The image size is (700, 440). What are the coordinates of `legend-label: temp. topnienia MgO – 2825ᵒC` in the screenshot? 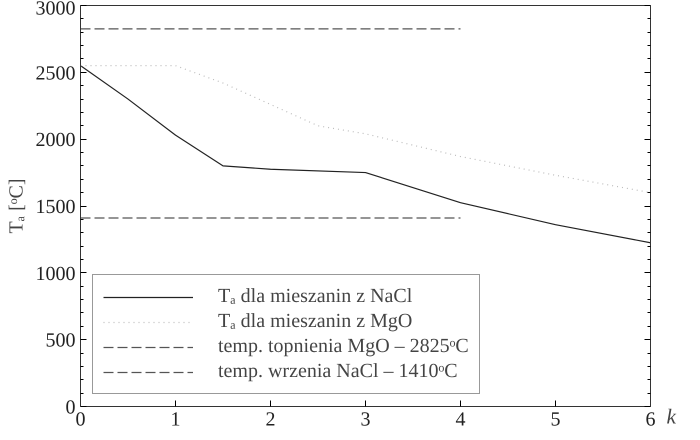 It's located at (343, 346).